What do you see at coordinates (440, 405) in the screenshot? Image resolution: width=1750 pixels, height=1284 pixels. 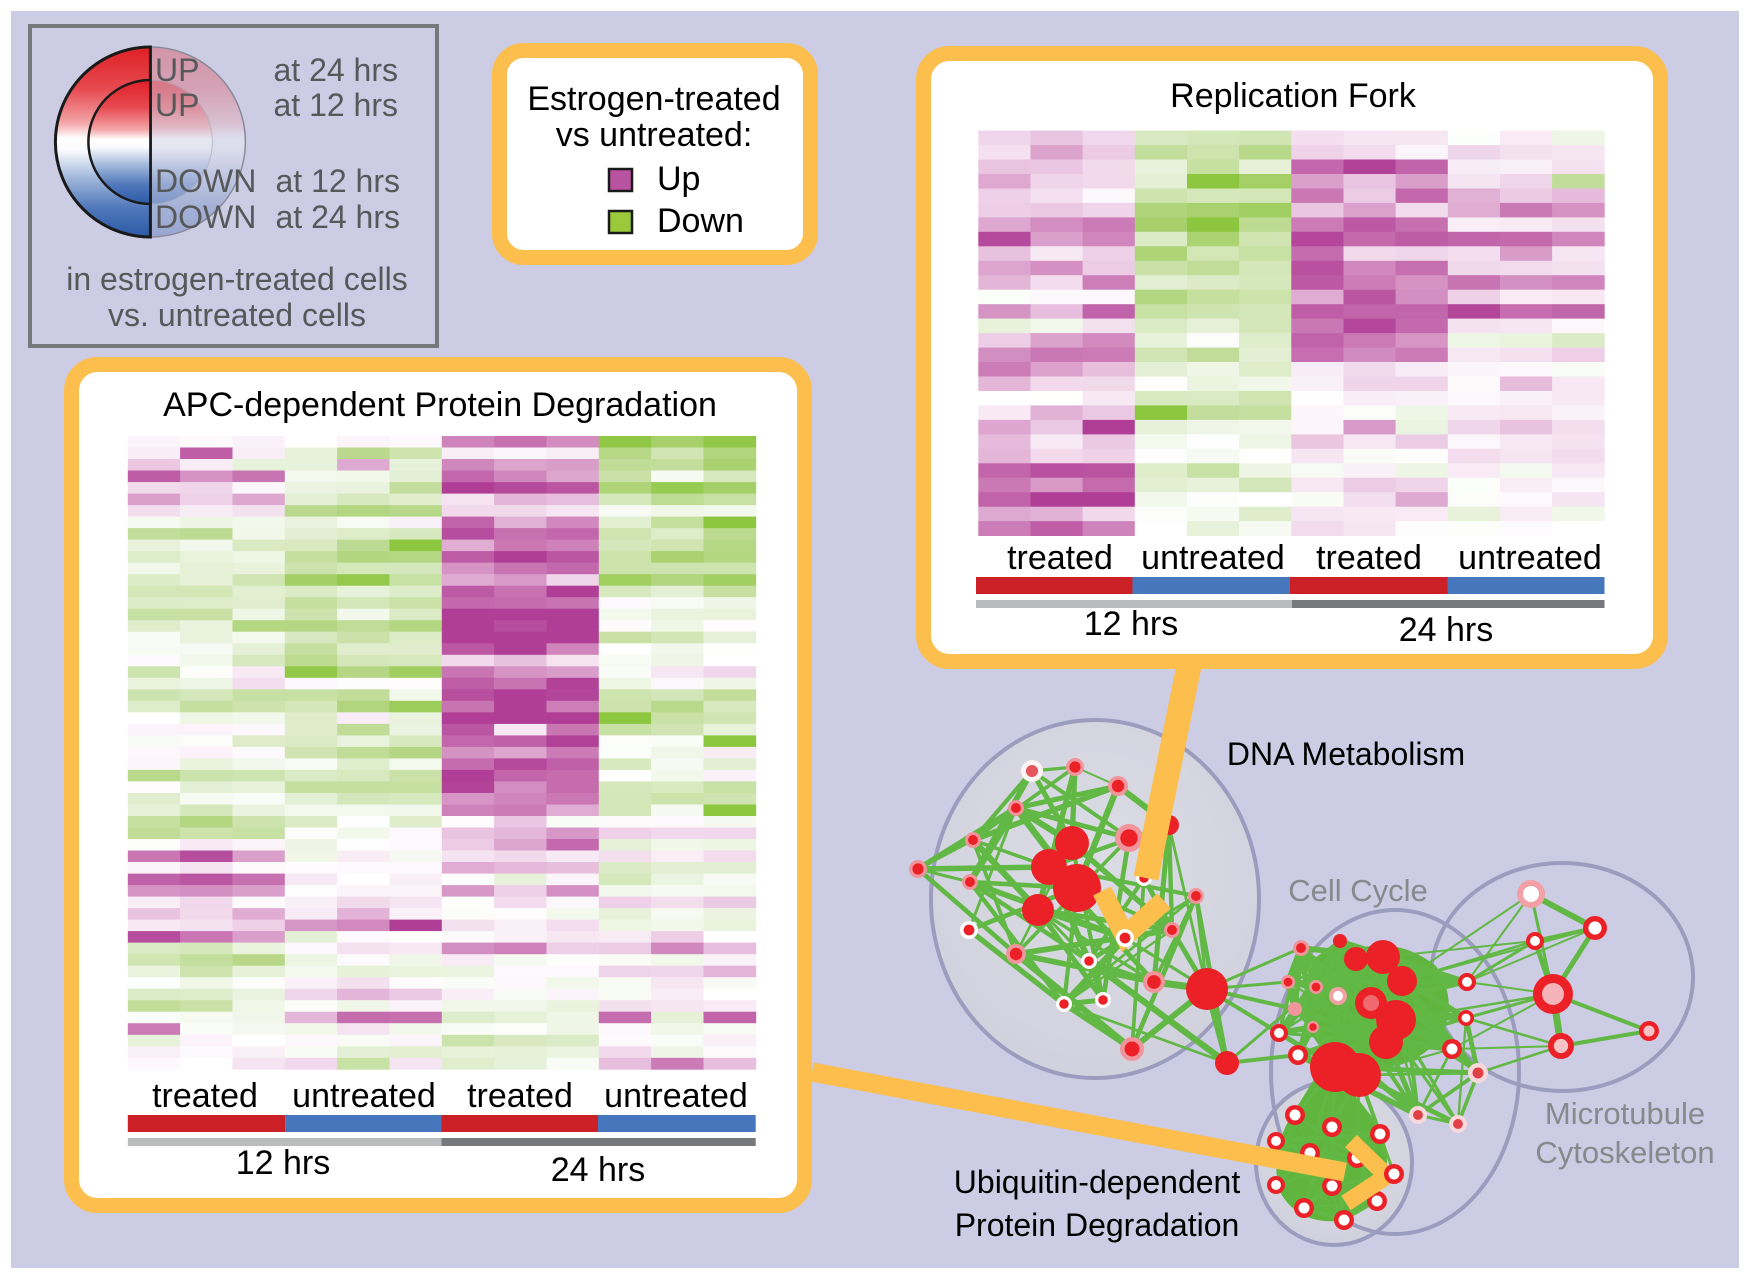 I see `svg-text:APC-dependent Protein Degradat: APC-dependent Protein Degradation` at bounding box center [440, 405].